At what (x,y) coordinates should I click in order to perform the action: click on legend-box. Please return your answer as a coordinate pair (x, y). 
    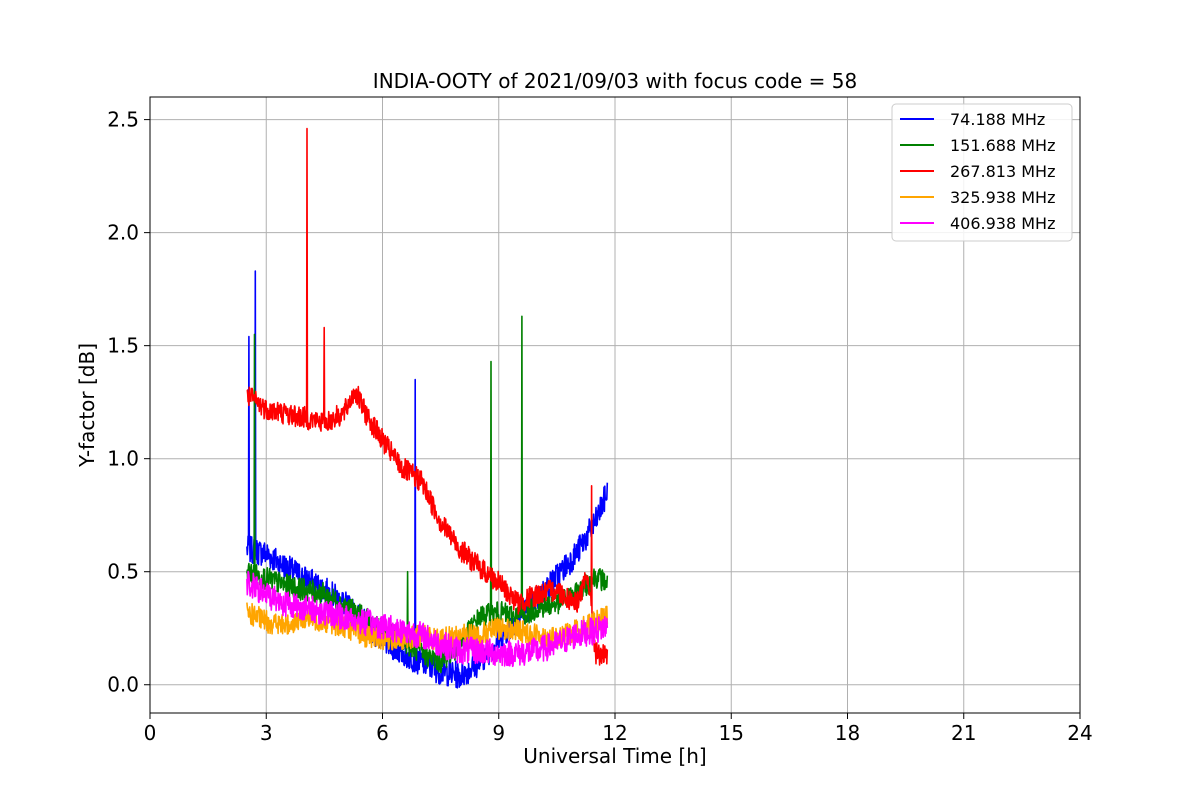
    Looking at the image, I should click on (982, 172).